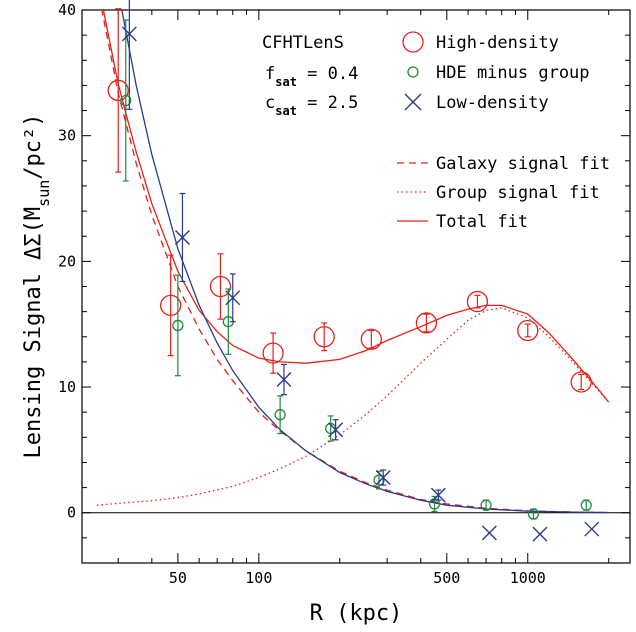 This screenshot has height=632, width=636. What do you see at coordinates (497, 43) in the screenshot?
I see `legend-label-high-density: High-density` at bounding box center [497, 43].